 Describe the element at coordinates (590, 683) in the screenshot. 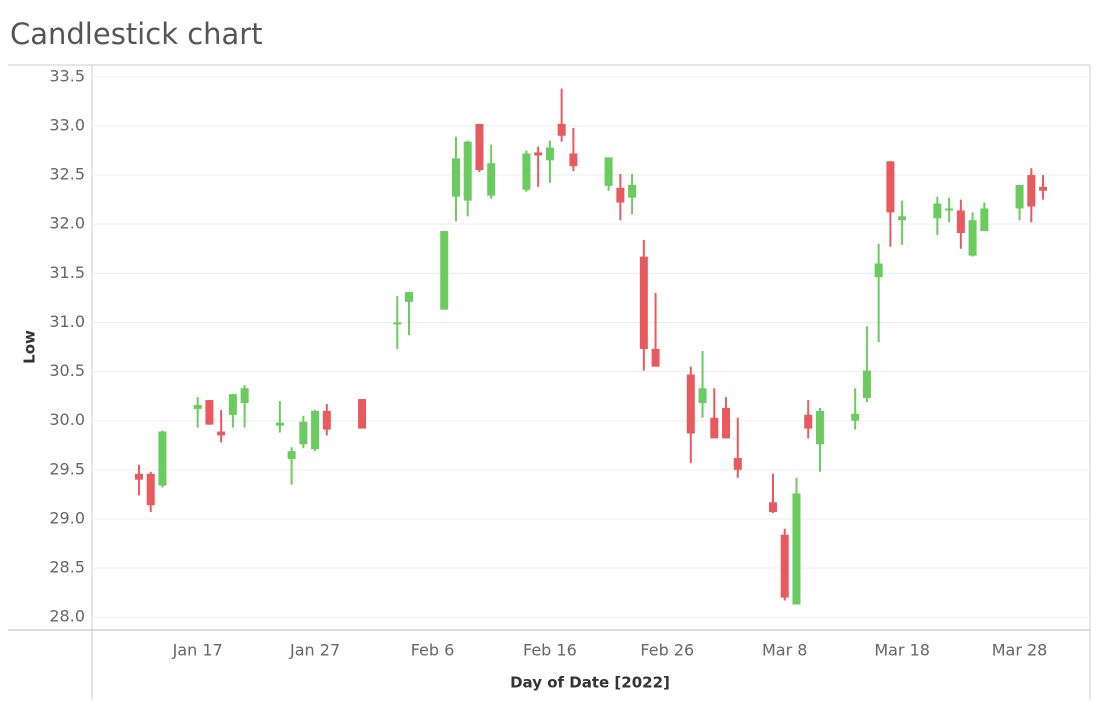

I see `x-axis-title: Day of Date [2022]` at that location.